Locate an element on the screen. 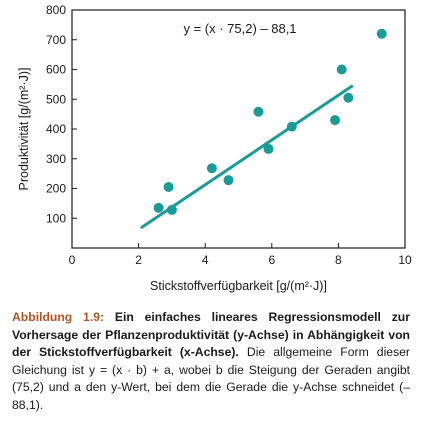 This screenshot has height=429, width=421. y-tick-label: 300 is located at coordinates (56, 159).